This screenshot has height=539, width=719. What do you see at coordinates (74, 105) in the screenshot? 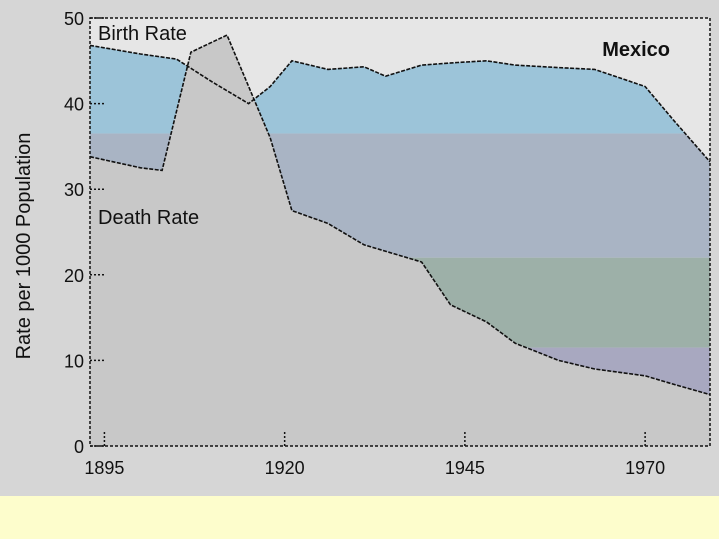
I see `y-tick-label: 40` at bounding box center [74, 105].